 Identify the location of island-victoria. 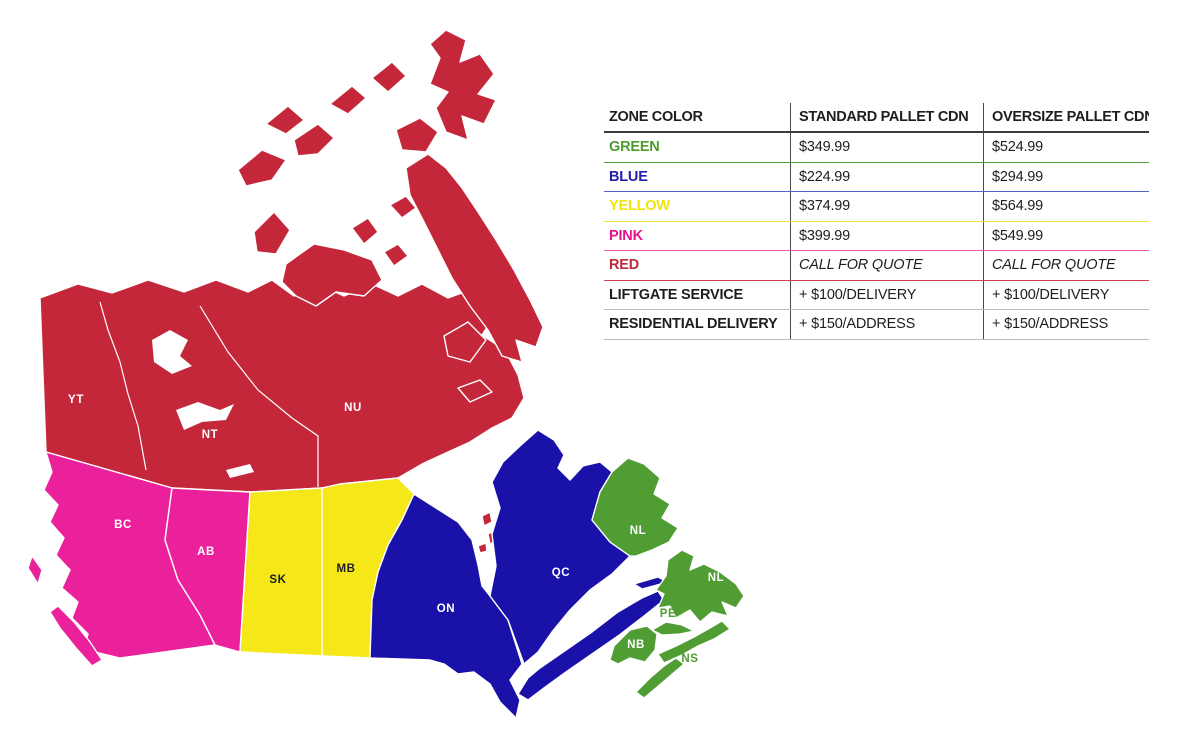
(332, 275).